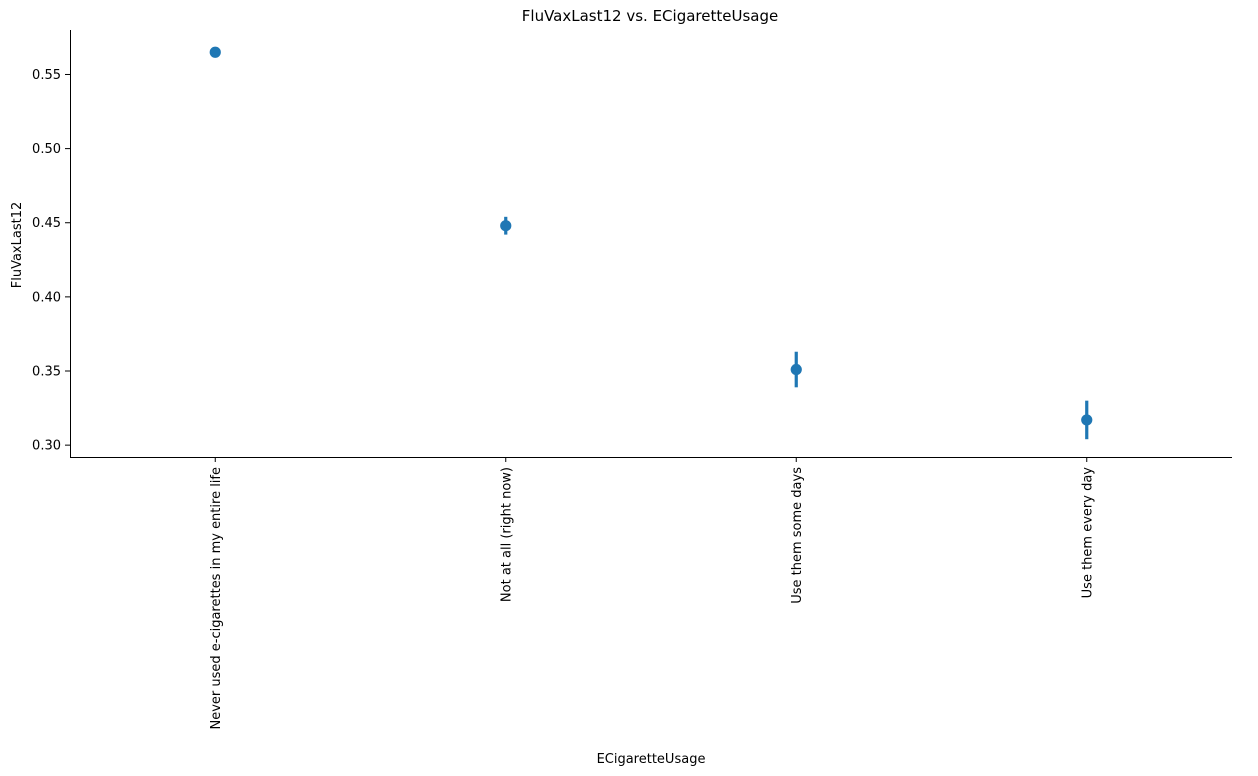  What do you see at coordinates (651, 759) in the screenshot?
I see `x-axis-title: ECigaretteUsage` at bounding box center [651, 759].